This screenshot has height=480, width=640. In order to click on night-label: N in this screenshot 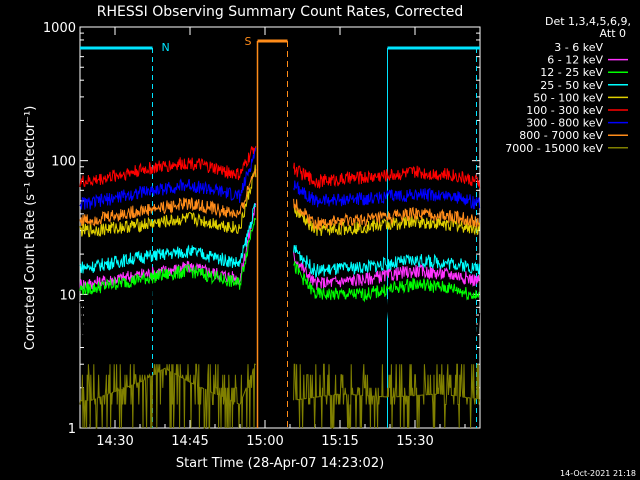, I will do `click(166, 47)`.